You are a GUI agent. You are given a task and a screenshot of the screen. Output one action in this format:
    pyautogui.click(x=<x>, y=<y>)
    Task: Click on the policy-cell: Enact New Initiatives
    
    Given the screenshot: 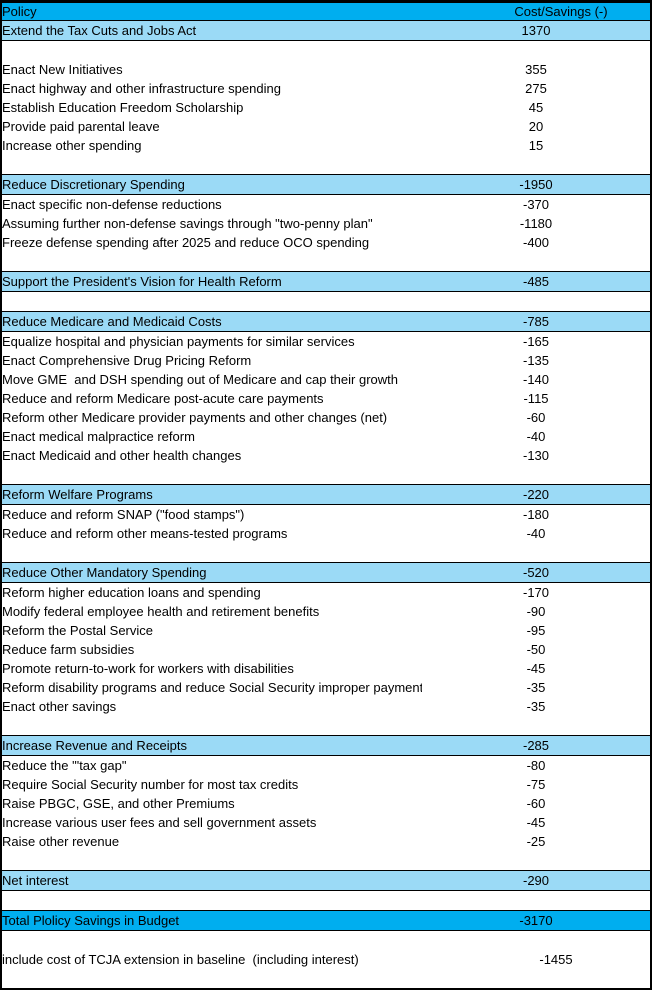 What is the action you would take?
    pyautogui.click(x=62, y=69)
    